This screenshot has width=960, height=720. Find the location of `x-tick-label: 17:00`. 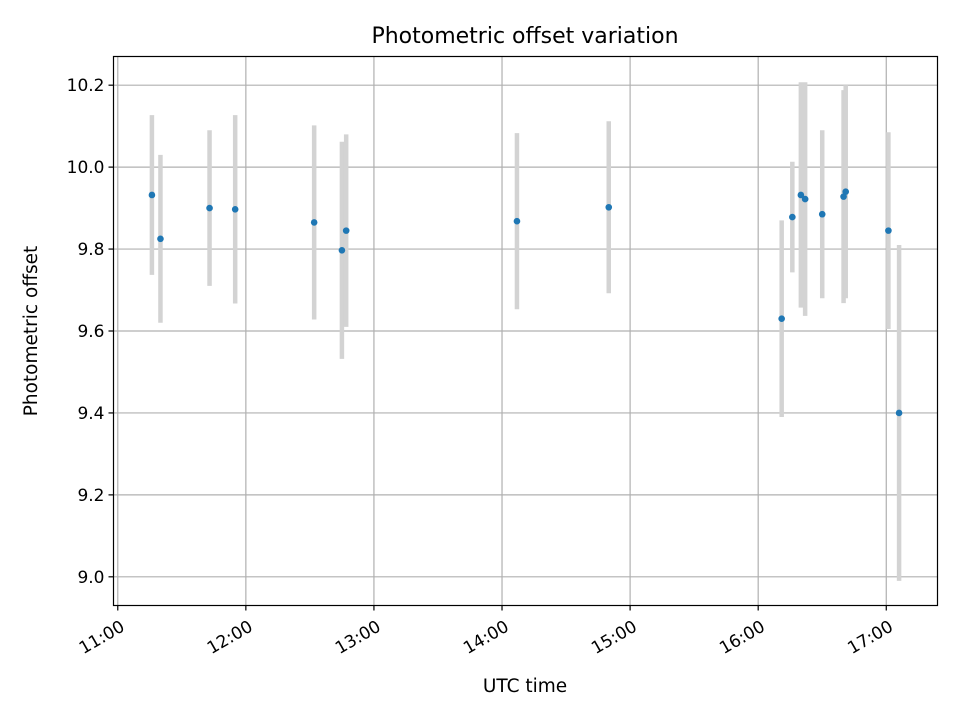

x-tick-label: 17:00 is located at coordinates (870, 638).